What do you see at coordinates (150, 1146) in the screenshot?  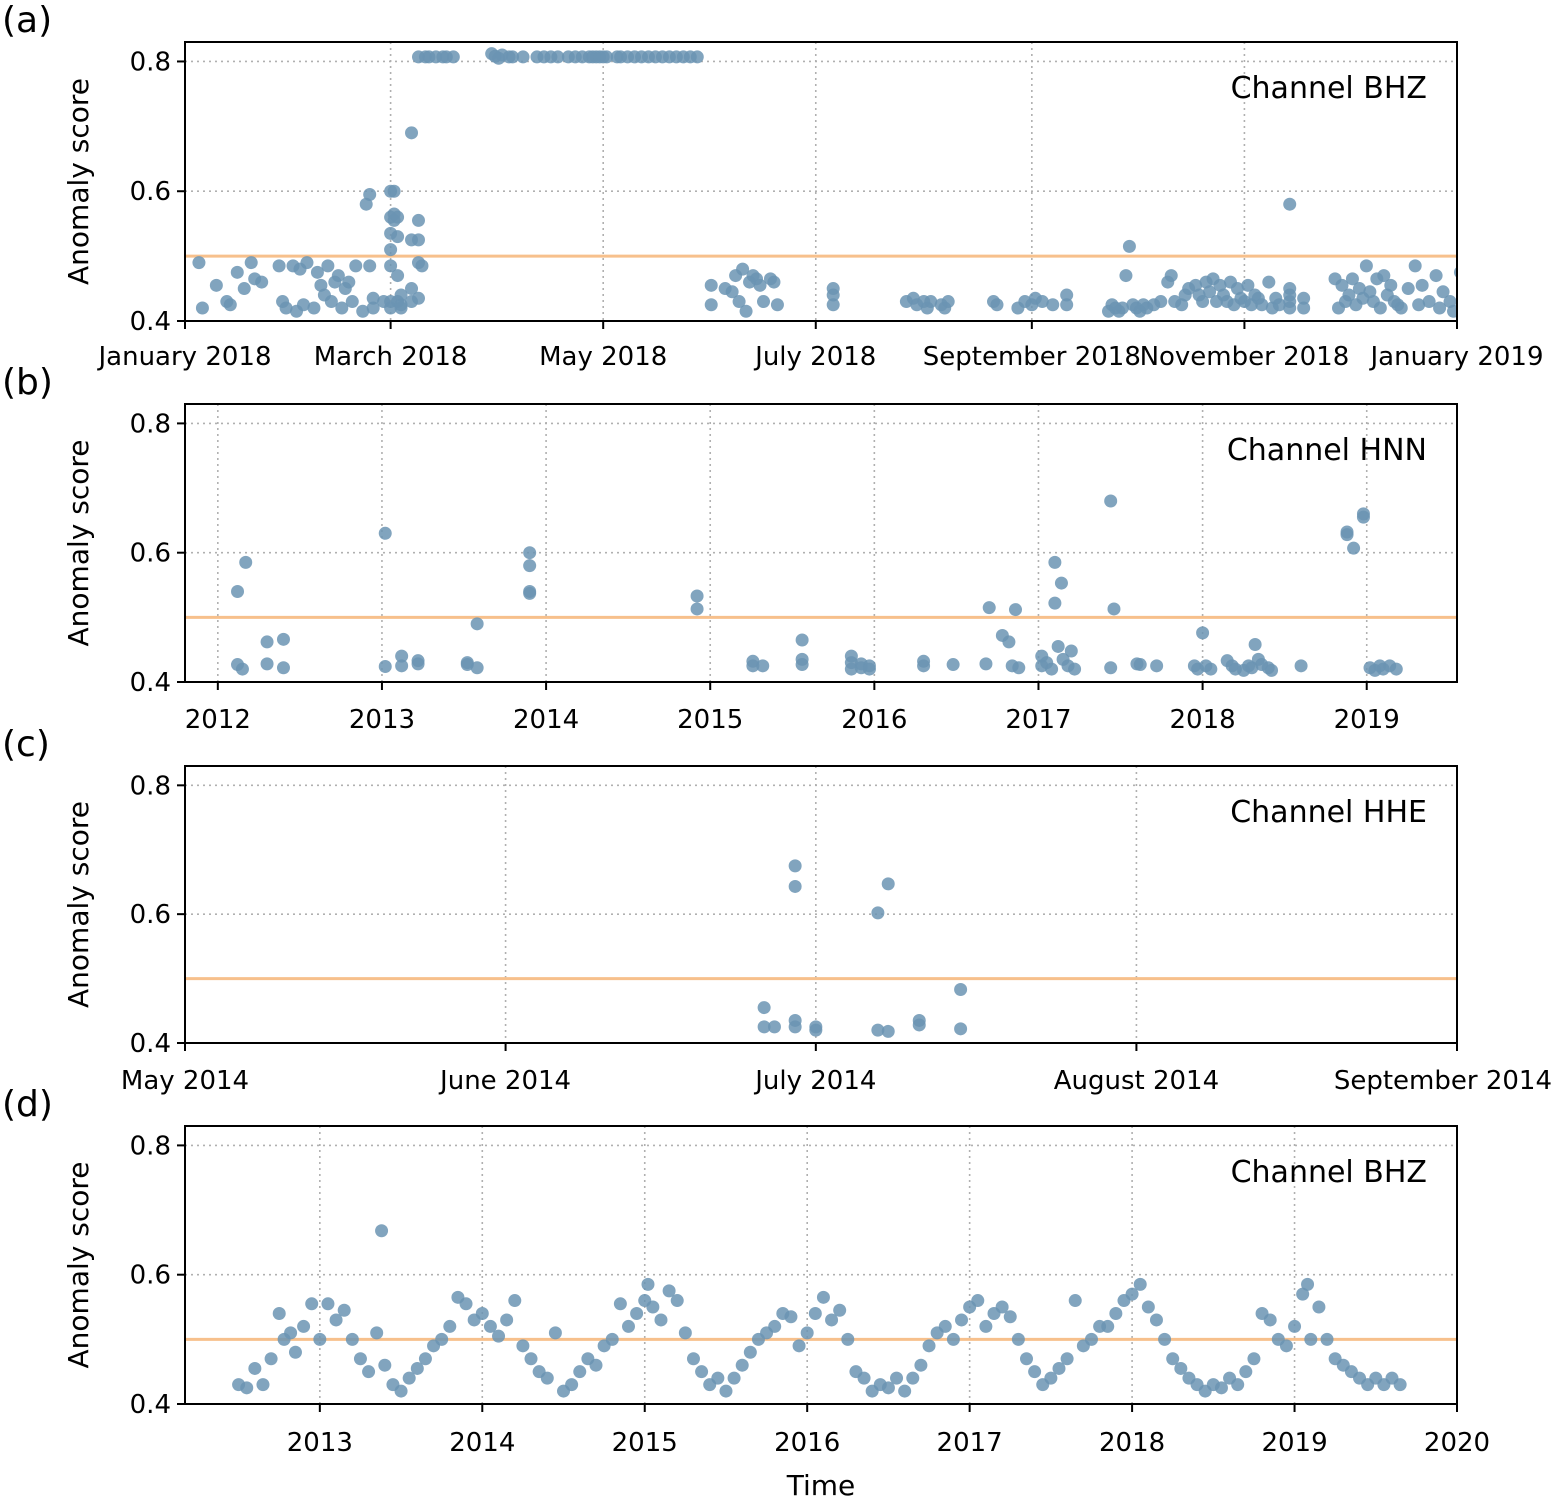 I see `y-tick-label: 0.8` at bounding box center [150, 1146].